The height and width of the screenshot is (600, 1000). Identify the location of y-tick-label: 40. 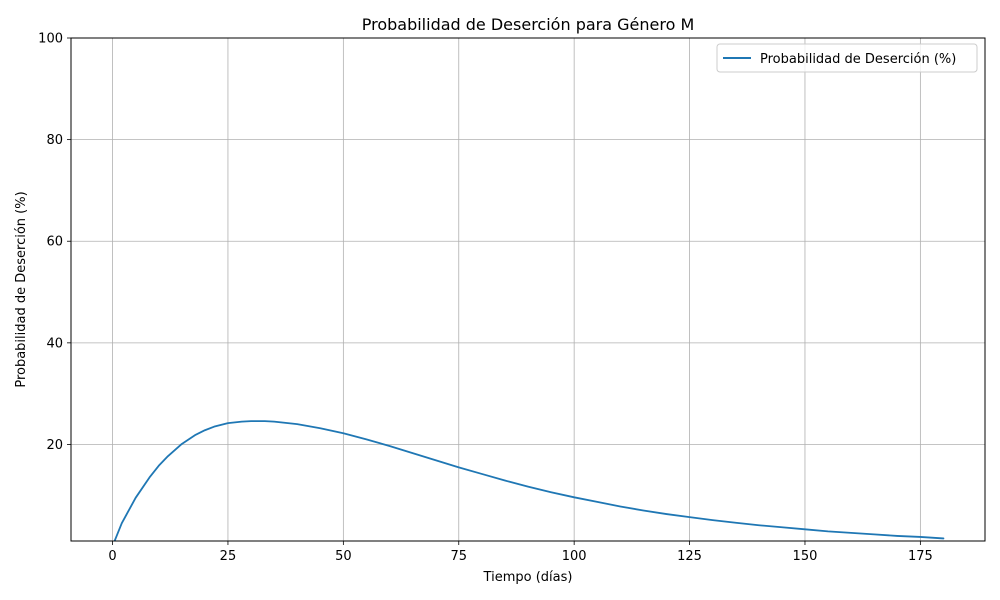
(54, 343).